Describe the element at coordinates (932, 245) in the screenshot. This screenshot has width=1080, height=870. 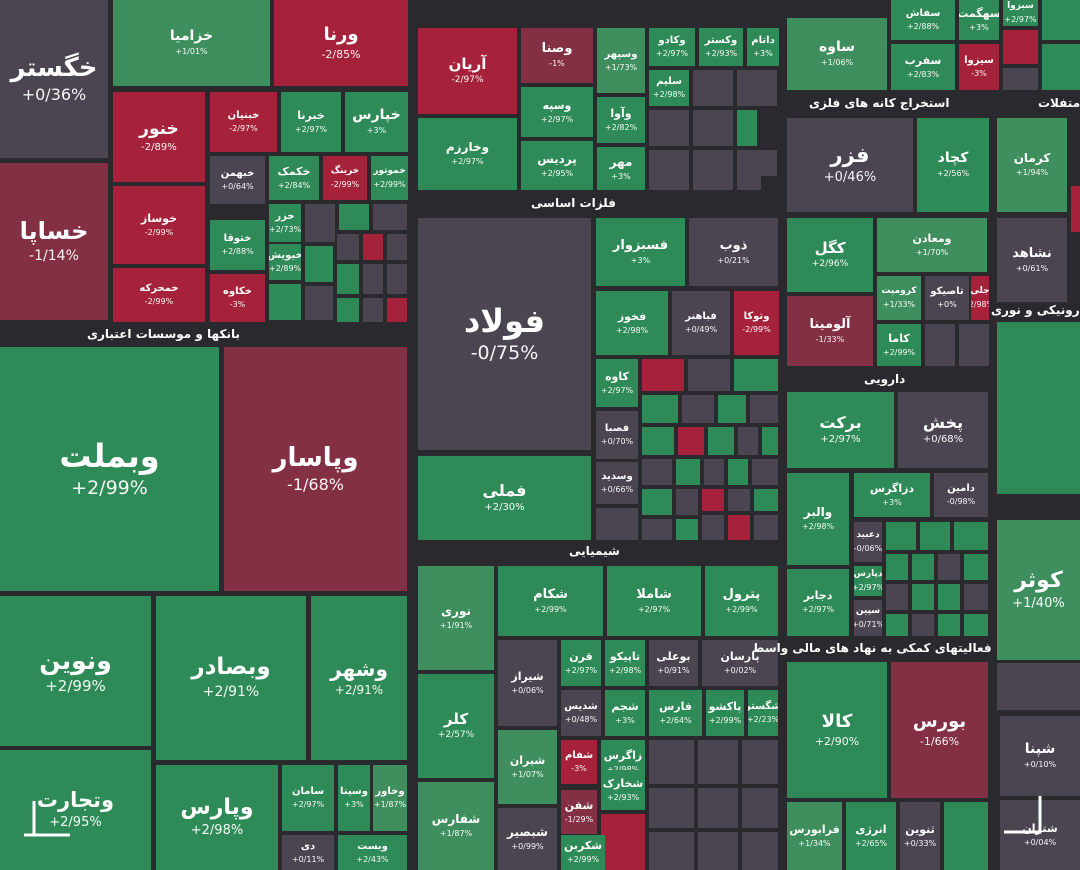
I see `treemap-tile: ومعادن +1/70%` at that location.